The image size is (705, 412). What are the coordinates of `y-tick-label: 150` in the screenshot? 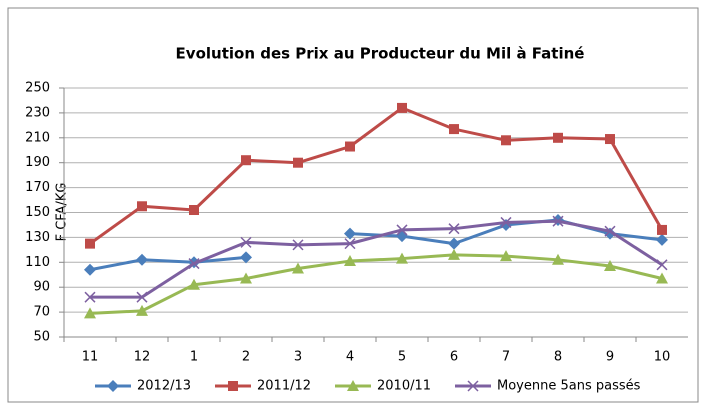 It's located at (37, 212).